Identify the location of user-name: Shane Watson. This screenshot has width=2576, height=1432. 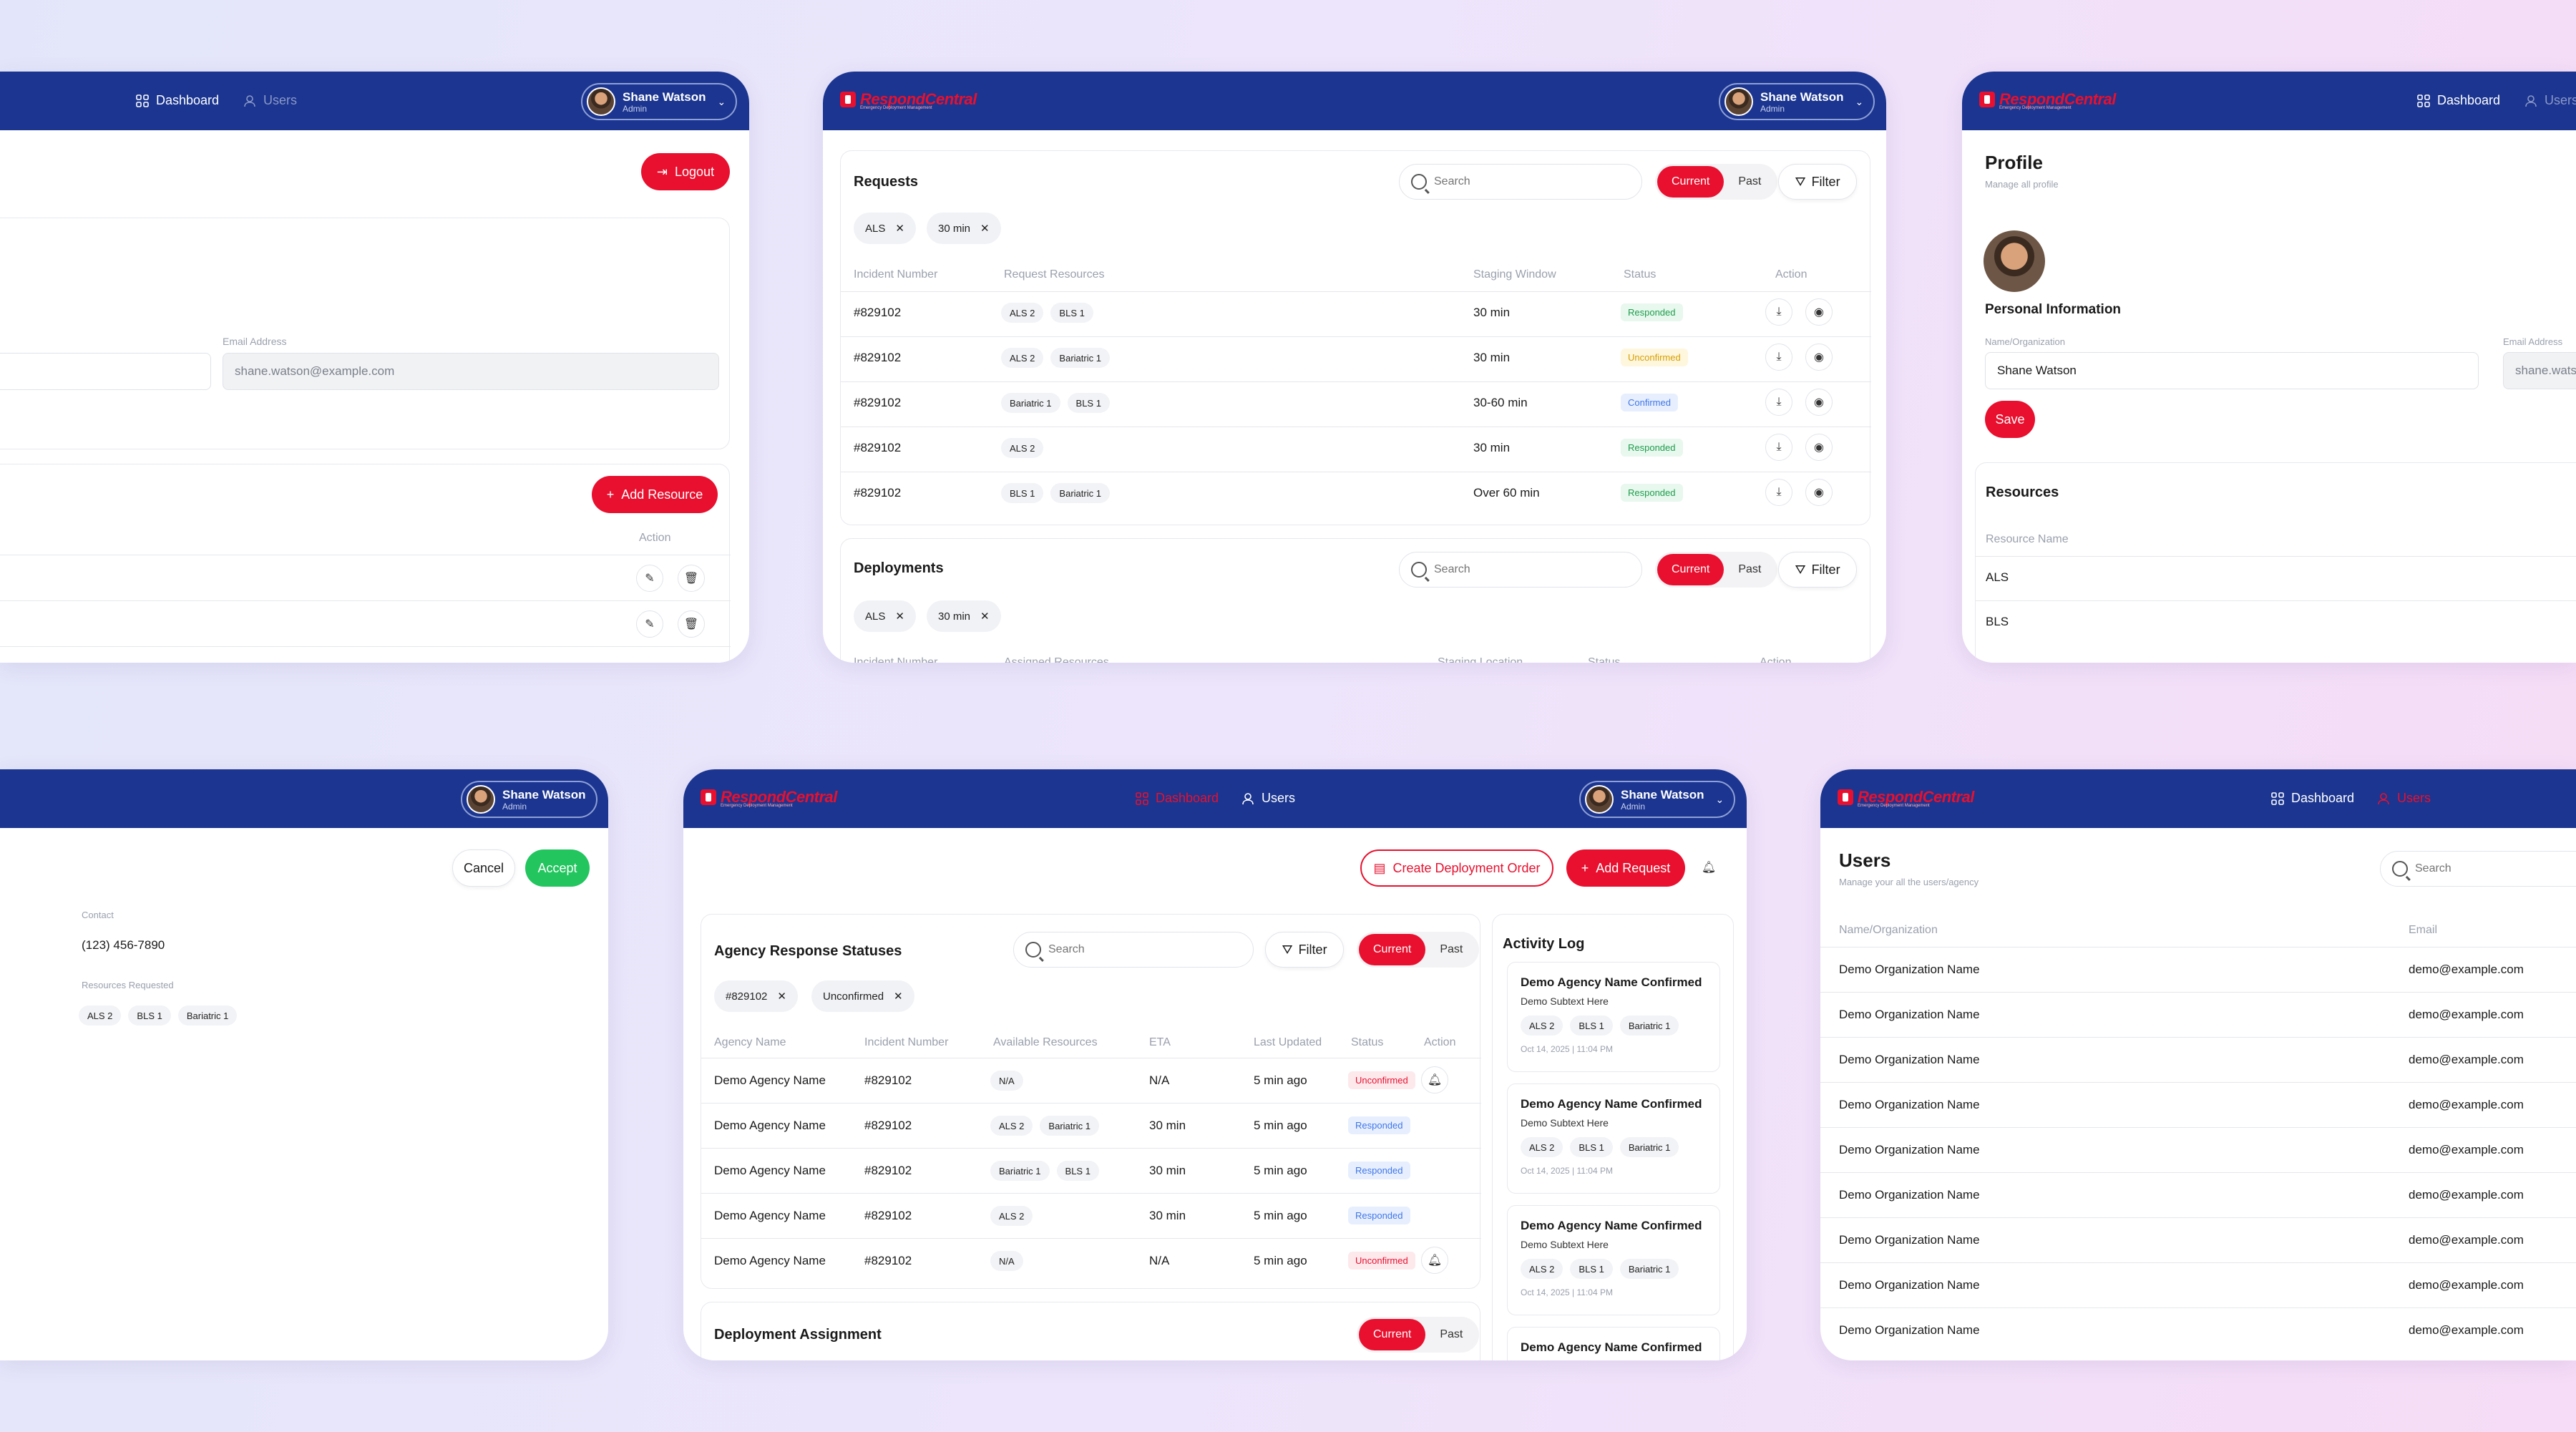
(544, 794).